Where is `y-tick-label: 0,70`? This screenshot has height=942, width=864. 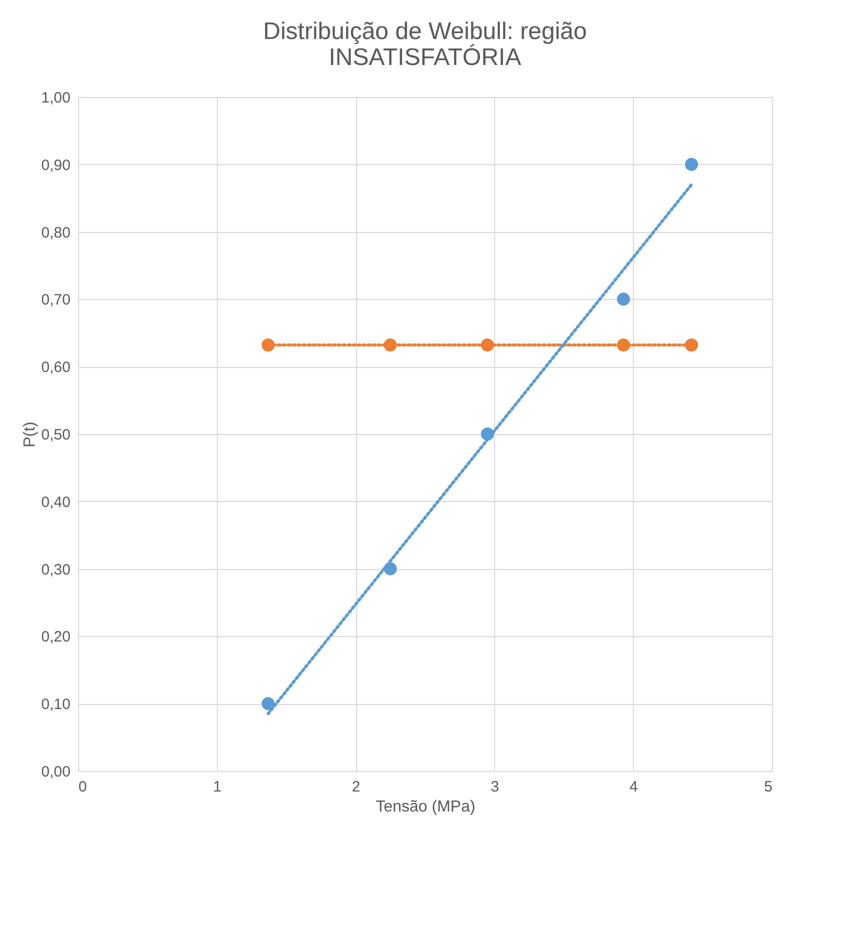
y-tick-label: 0,70 is located at coordinates (55, 300).